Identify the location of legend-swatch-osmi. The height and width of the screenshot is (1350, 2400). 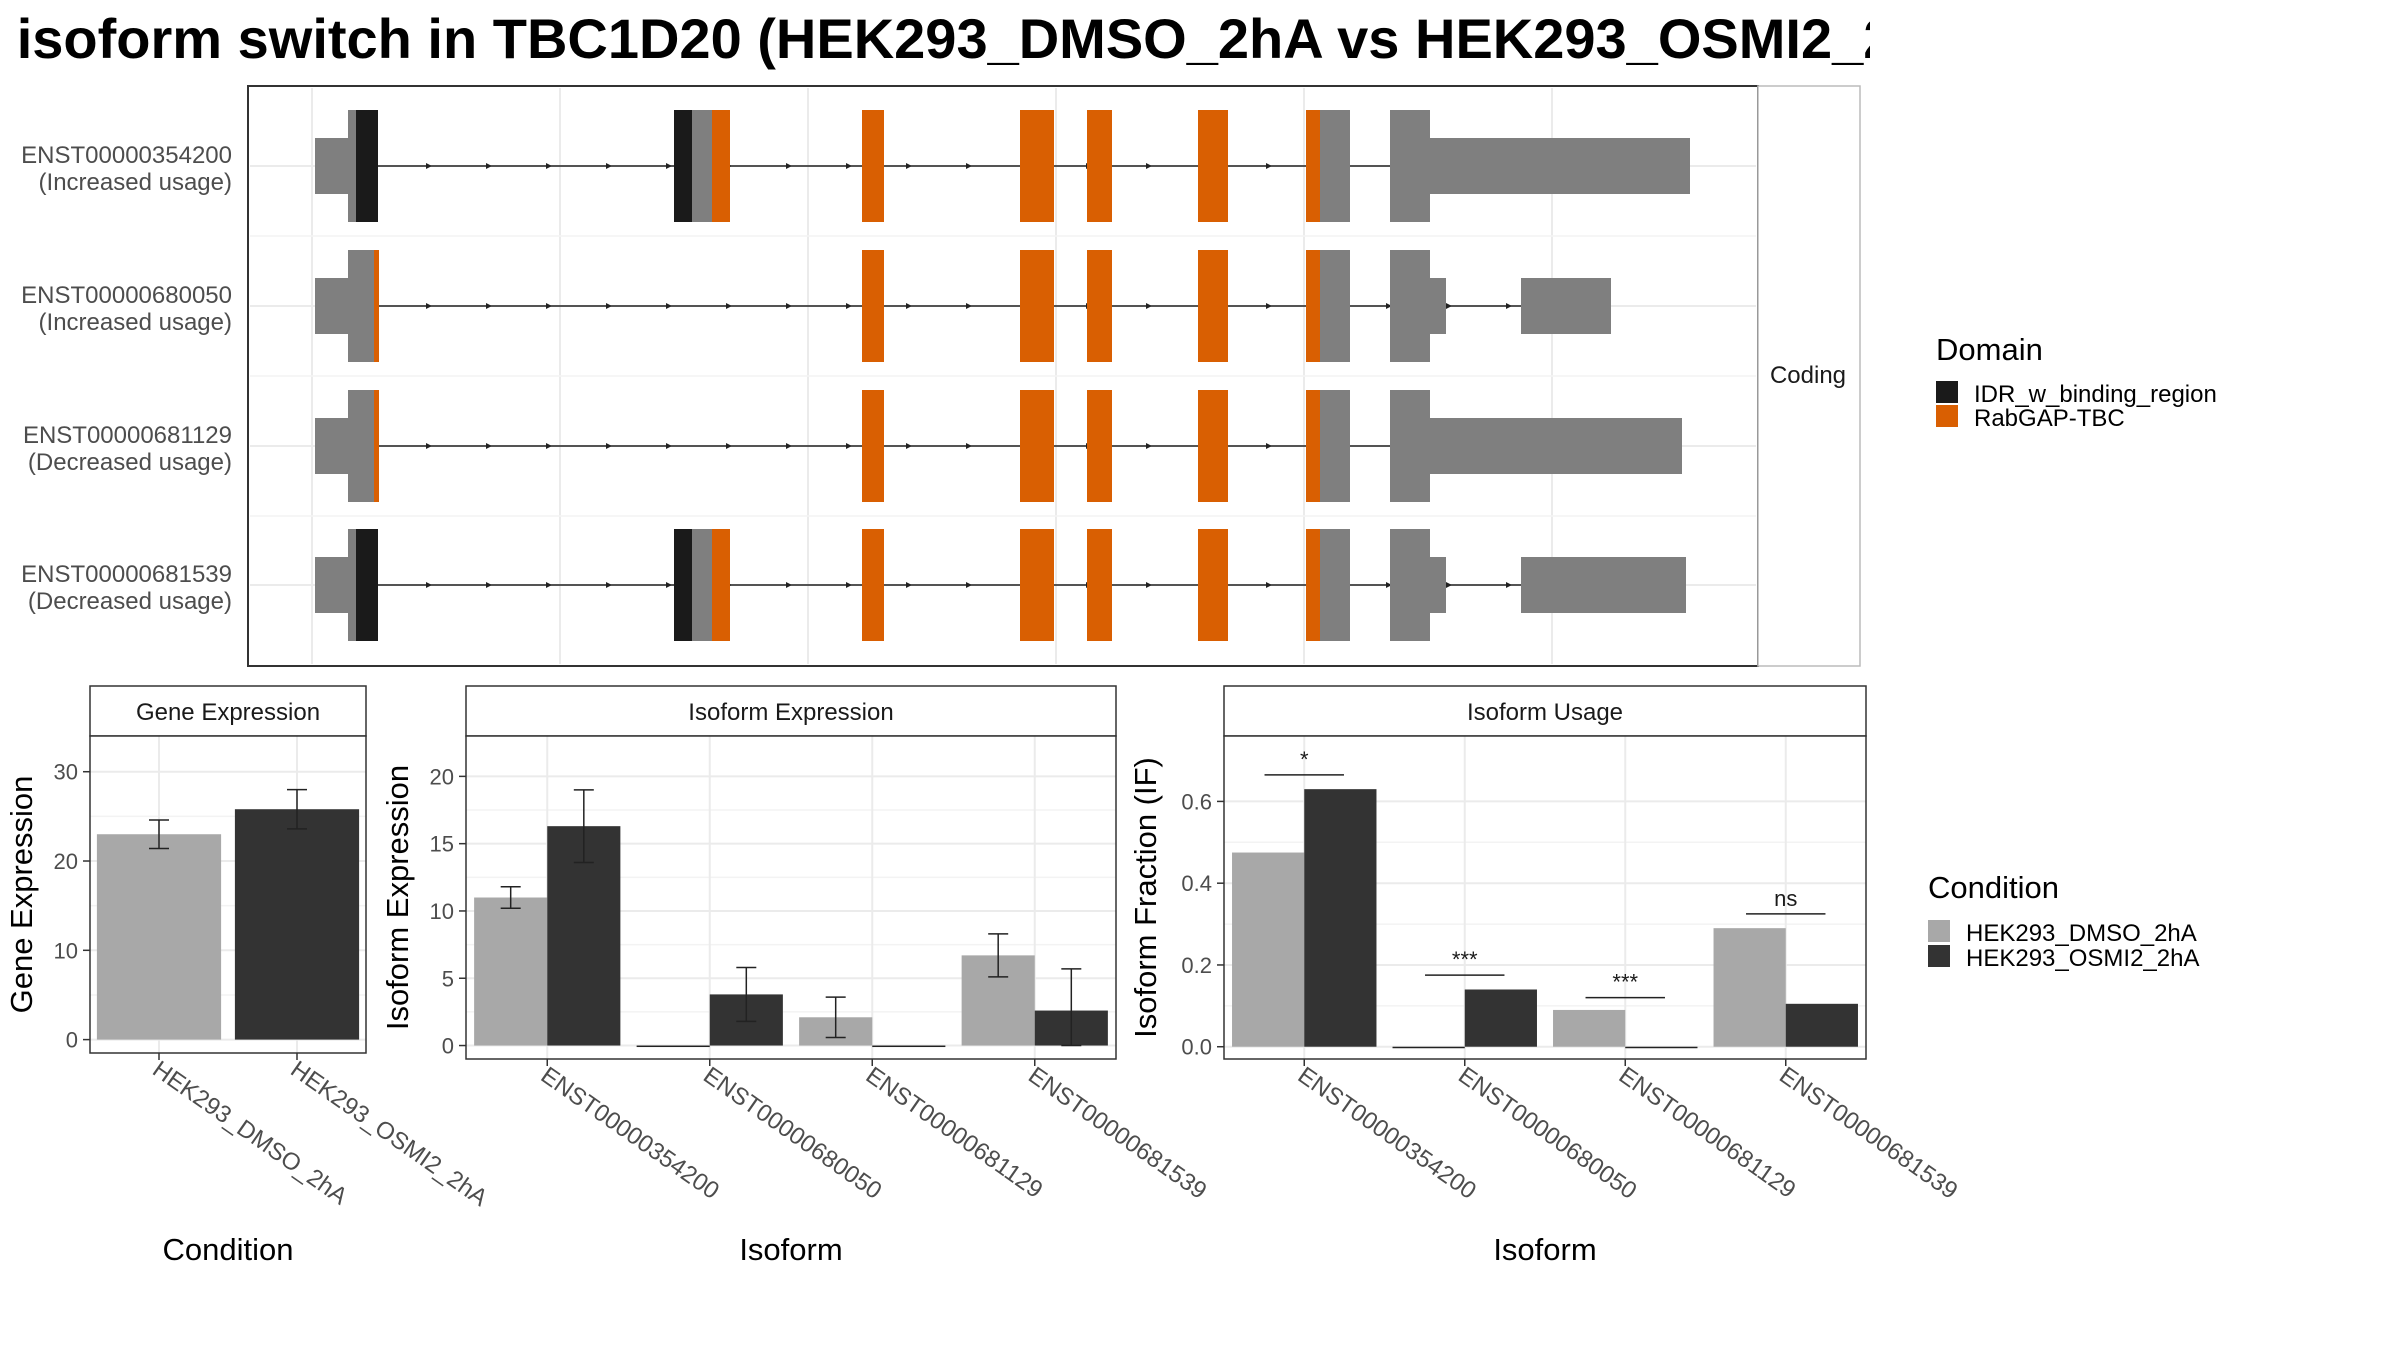
(1939, 956).